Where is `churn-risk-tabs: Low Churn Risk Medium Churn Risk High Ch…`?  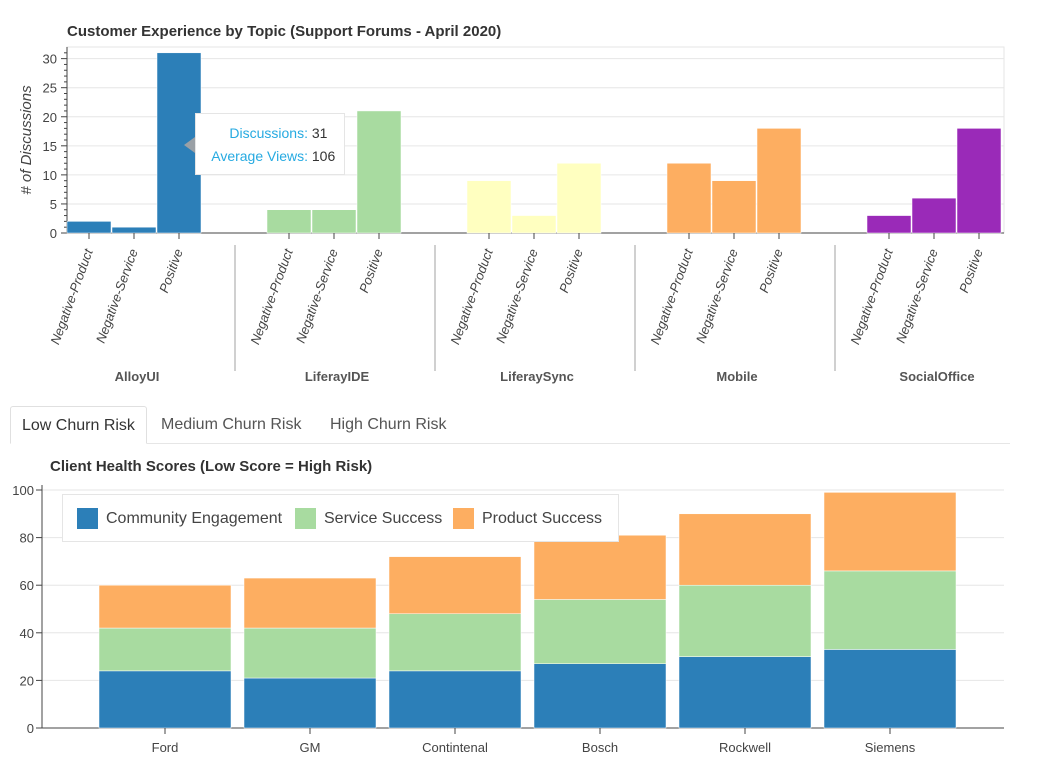
churn-risk-tabs: Low Churn Risk Medium Churn Risk High Ch… is located at coordinates (510, 425).